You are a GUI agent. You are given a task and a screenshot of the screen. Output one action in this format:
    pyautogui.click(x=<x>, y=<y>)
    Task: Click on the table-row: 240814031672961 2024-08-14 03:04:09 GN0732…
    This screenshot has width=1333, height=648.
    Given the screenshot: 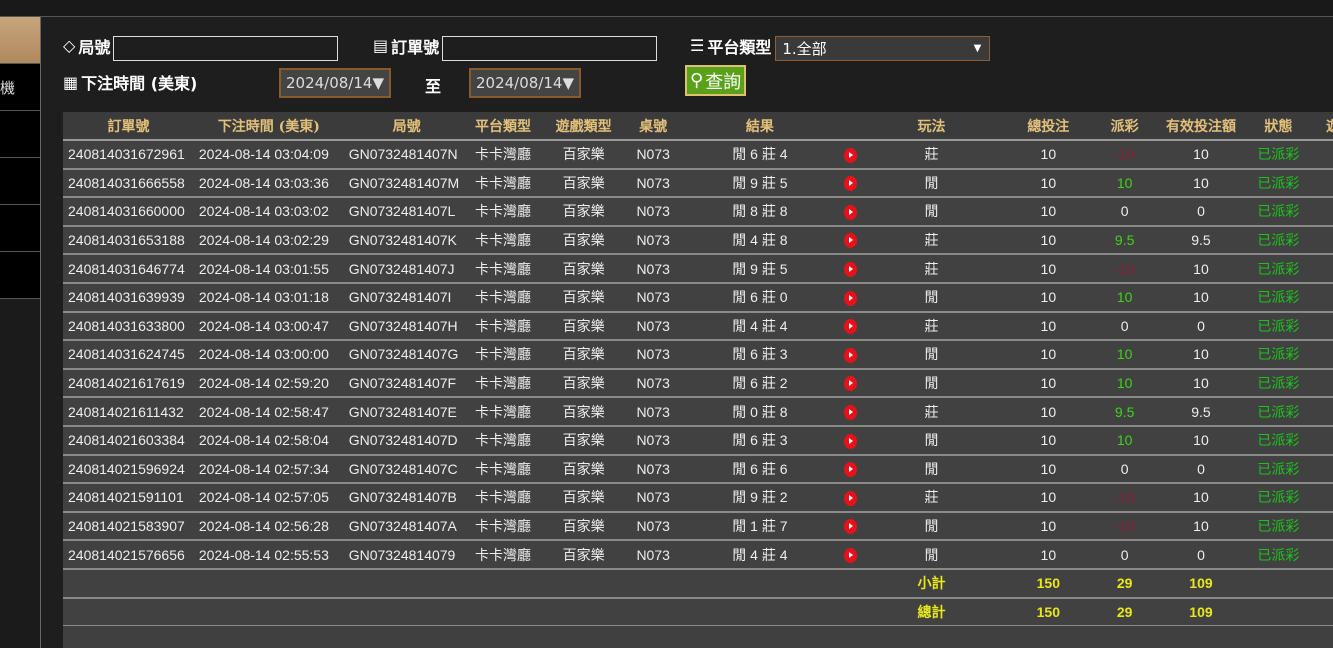 What is the action you would take?
    pyautogui.click(x=698, y=155)
    